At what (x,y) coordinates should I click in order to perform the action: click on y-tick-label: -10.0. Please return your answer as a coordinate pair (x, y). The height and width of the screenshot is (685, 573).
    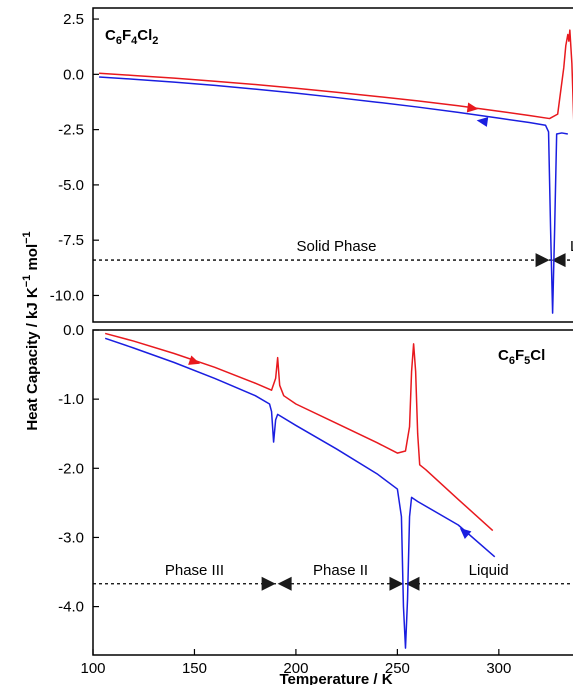
    Looking at the image, I should click on (67, 295).